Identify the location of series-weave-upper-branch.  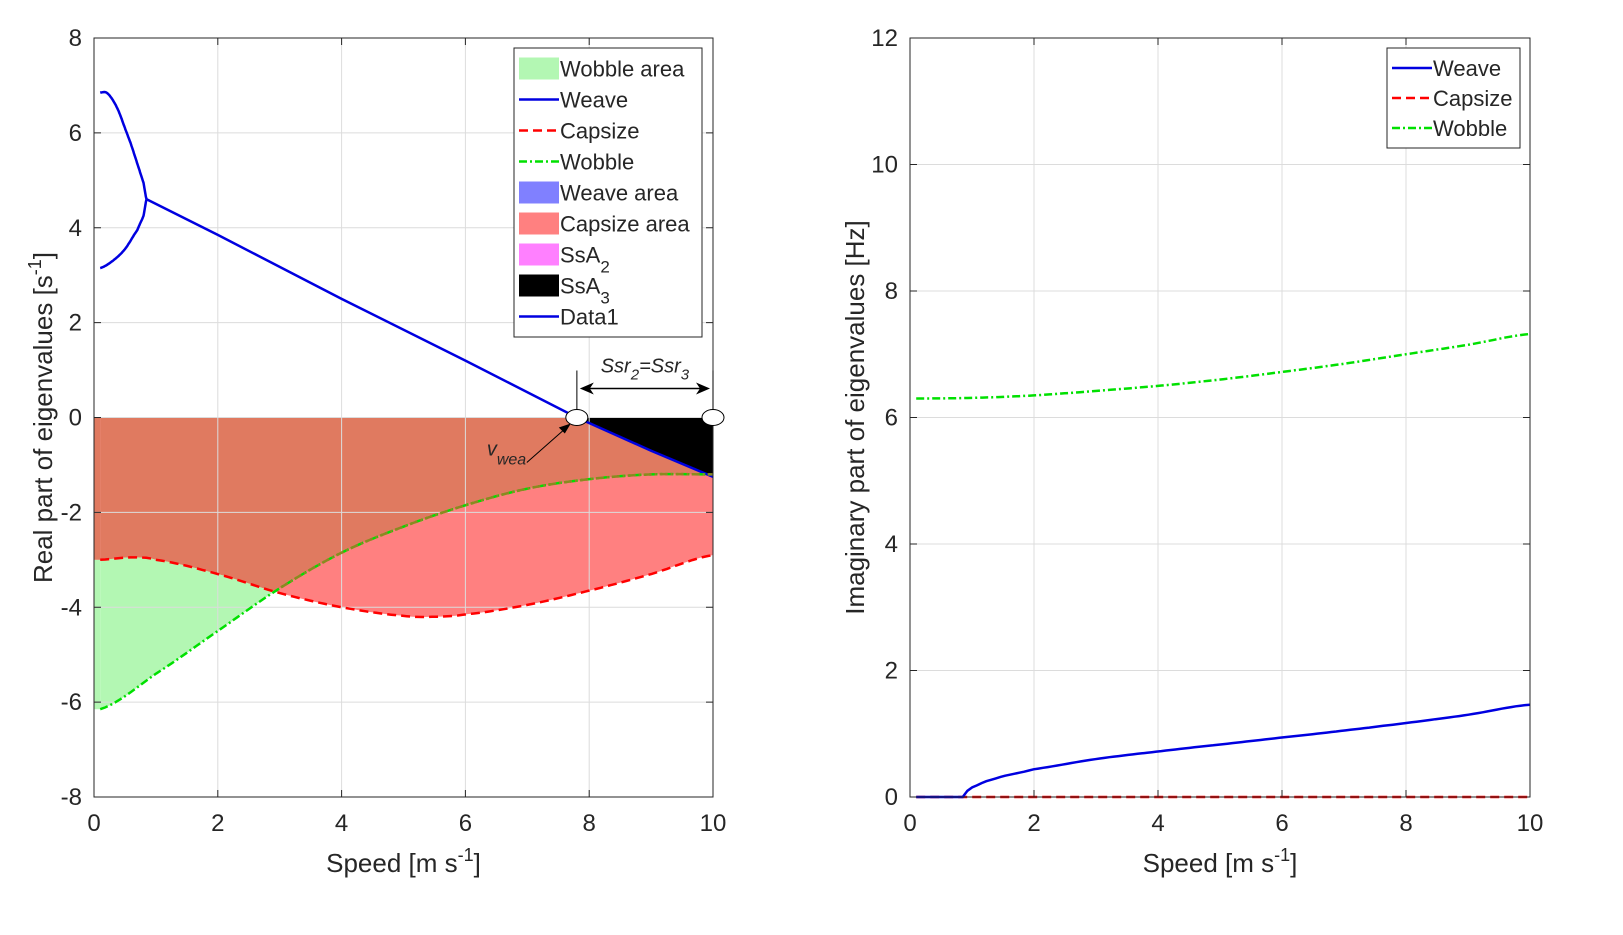
(123, 145).